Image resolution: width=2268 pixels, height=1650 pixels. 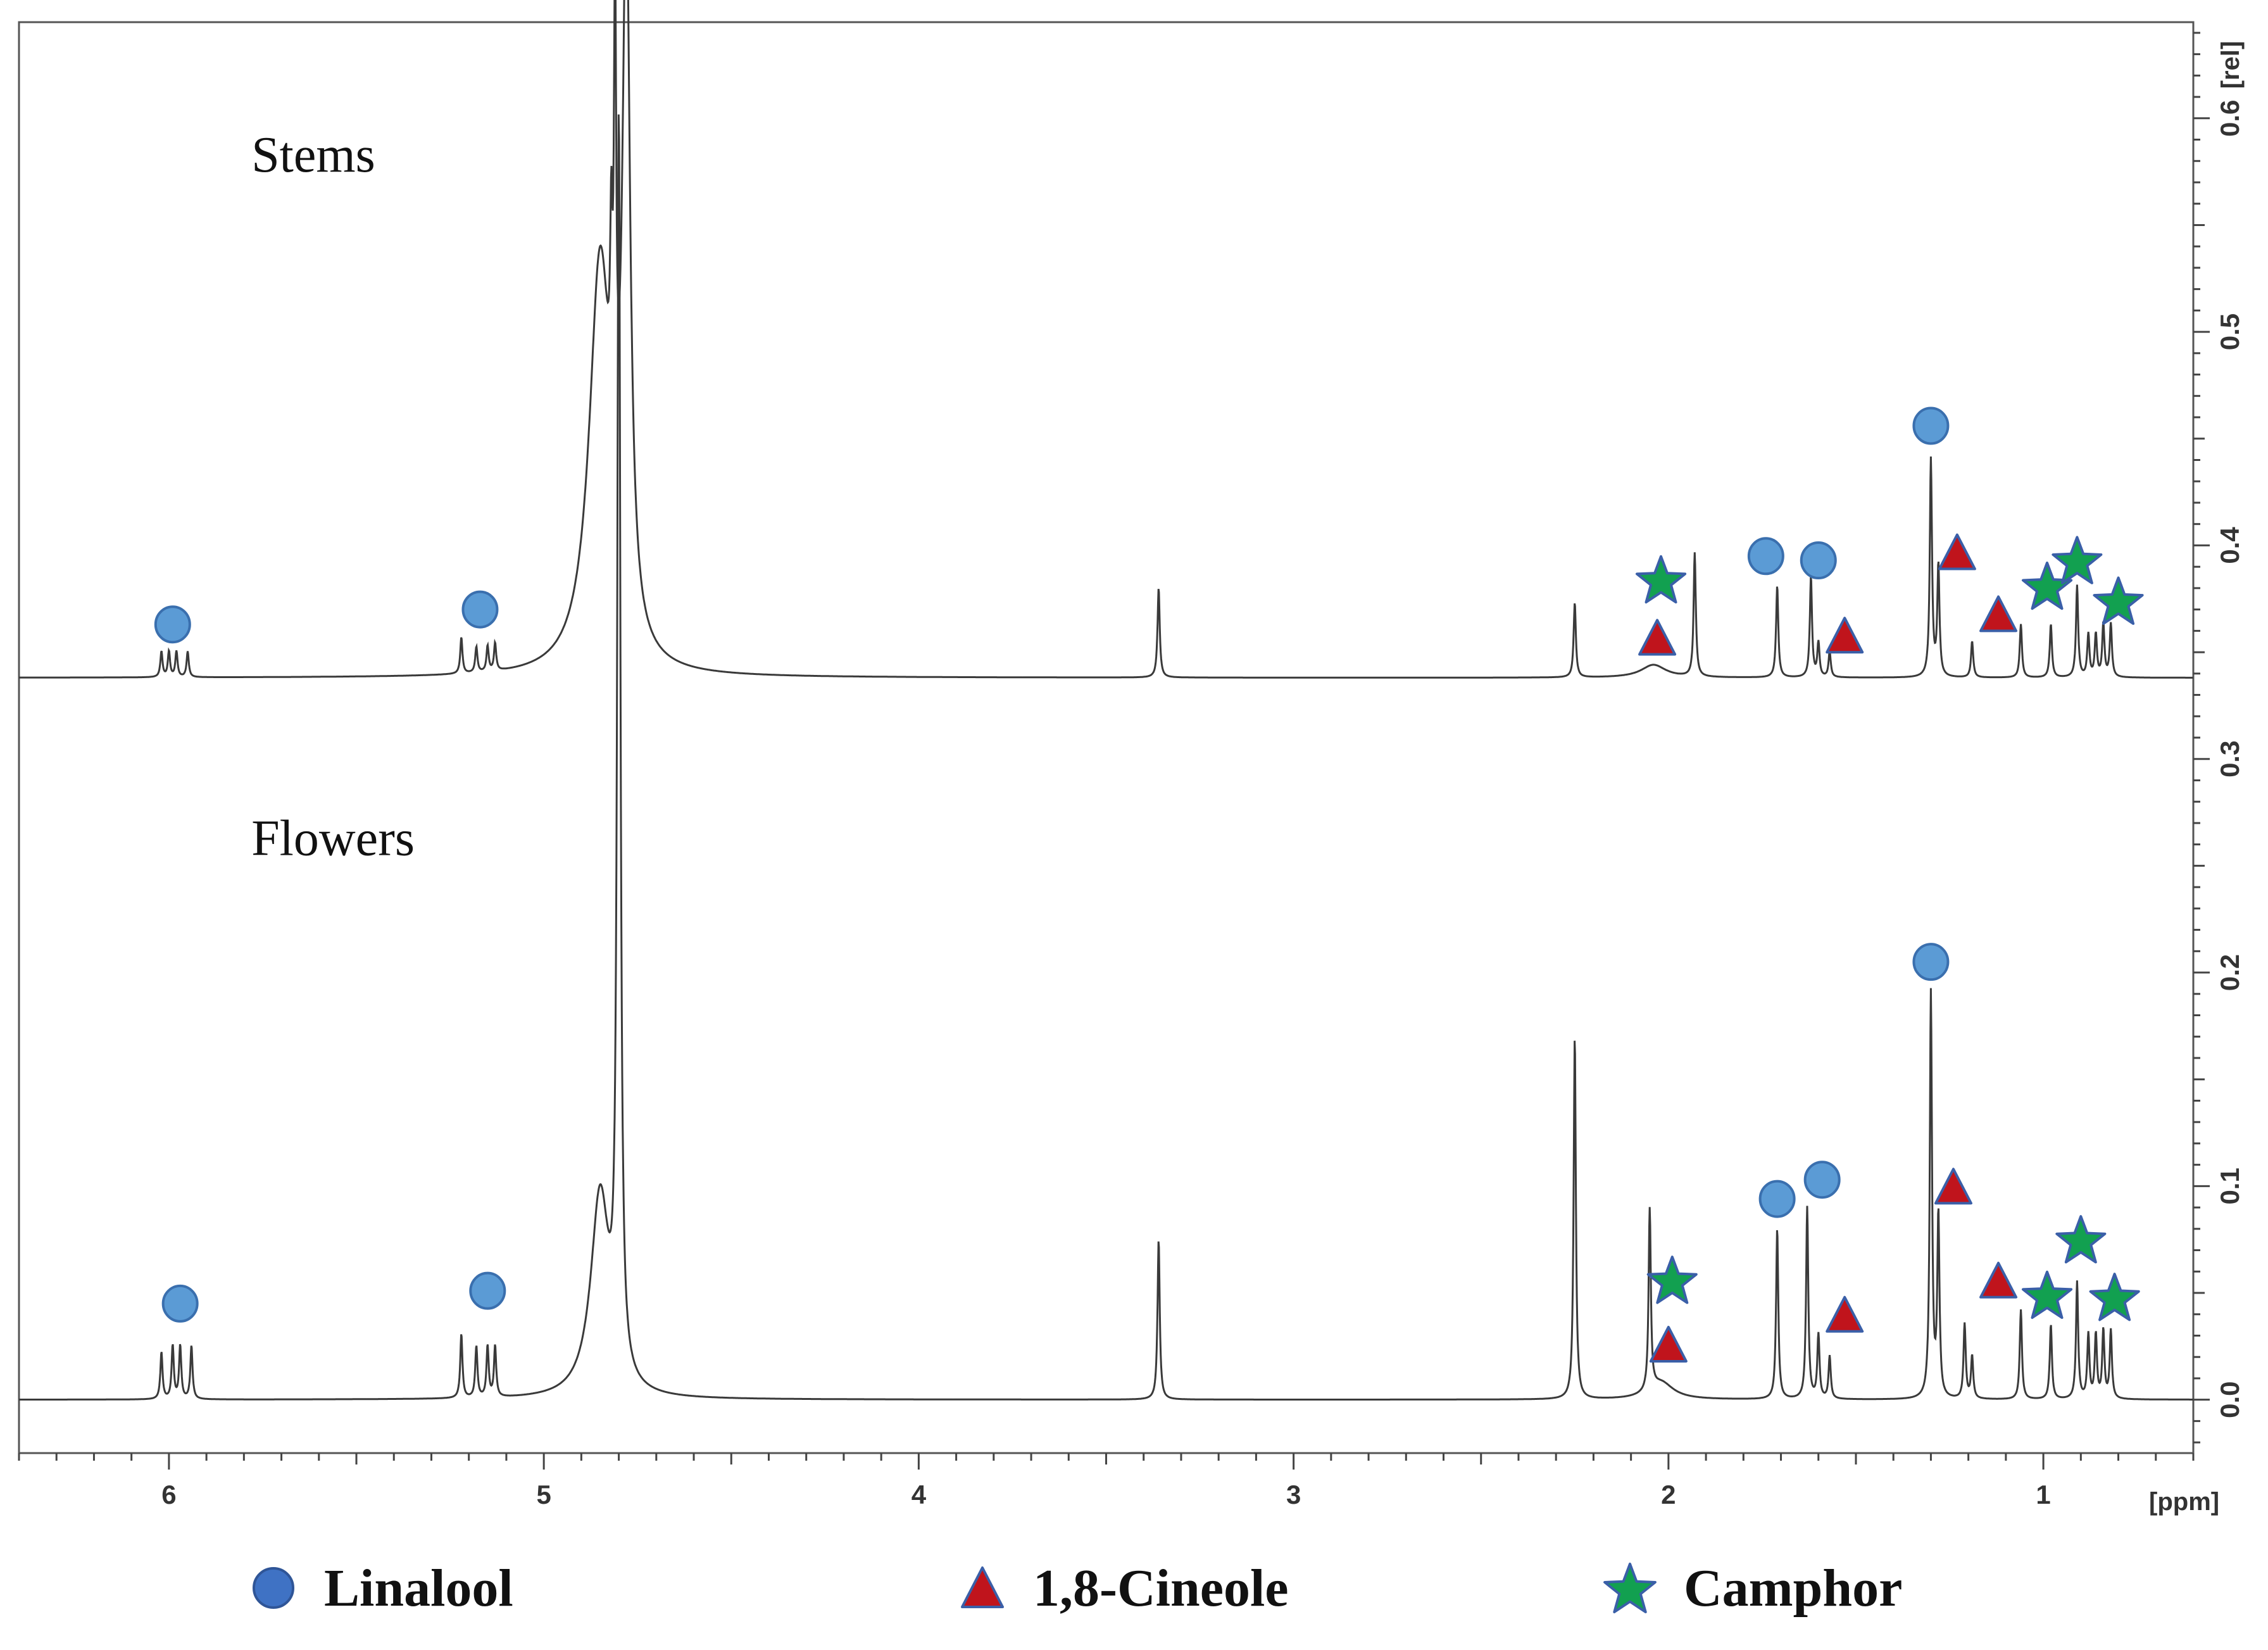 I want to click on x-tick-label: 1, so click(x=2043, y=1495).